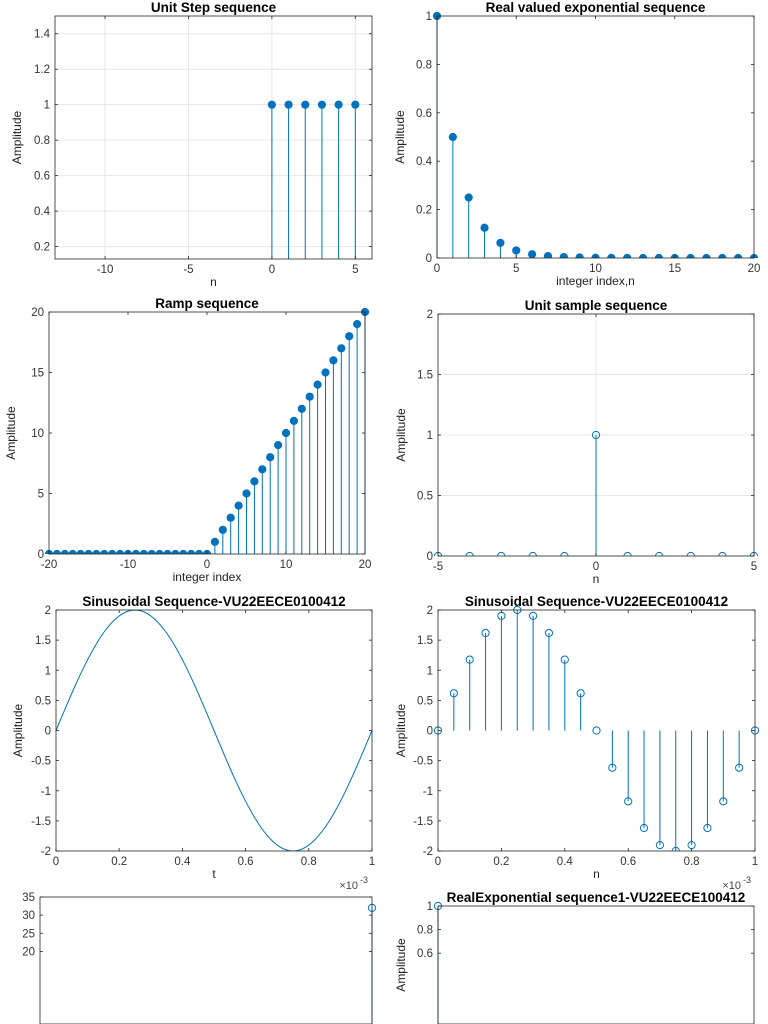  What do you see at coordinates (595, 281) in the screenshot?
I see `x-axis-label: integer index,n` at bounding box center [595, 281].